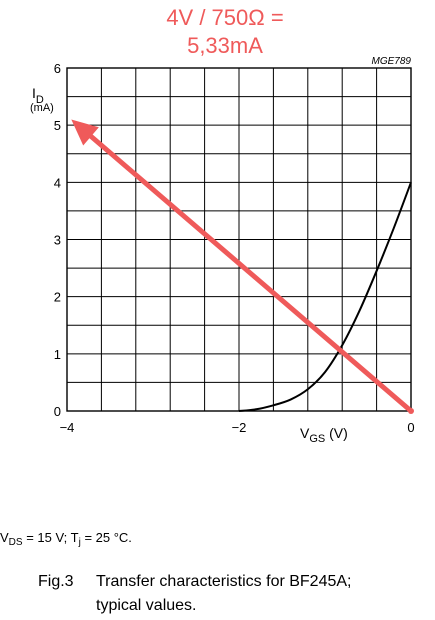  Describe the element at coordinates (146, 605) in the screenshot. I see `caption-line-2: typical values.` at that location.